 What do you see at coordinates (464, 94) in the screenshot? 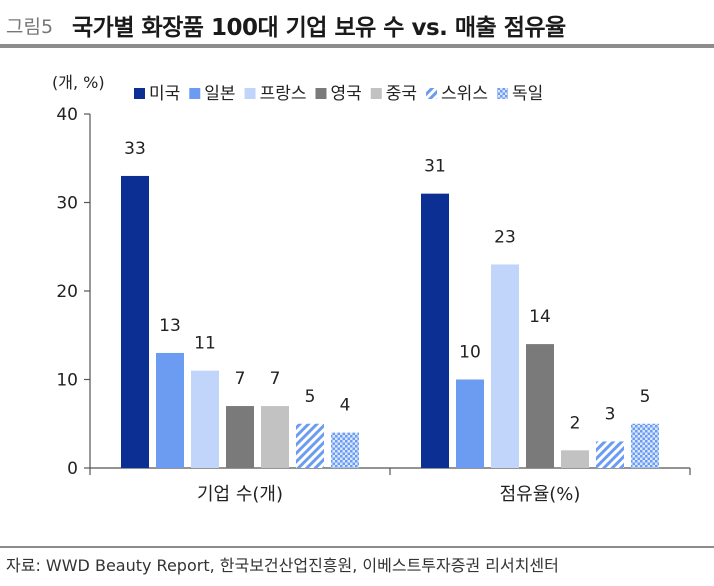
I see `legend-label: 스위스` at bounding box center [464, 94].